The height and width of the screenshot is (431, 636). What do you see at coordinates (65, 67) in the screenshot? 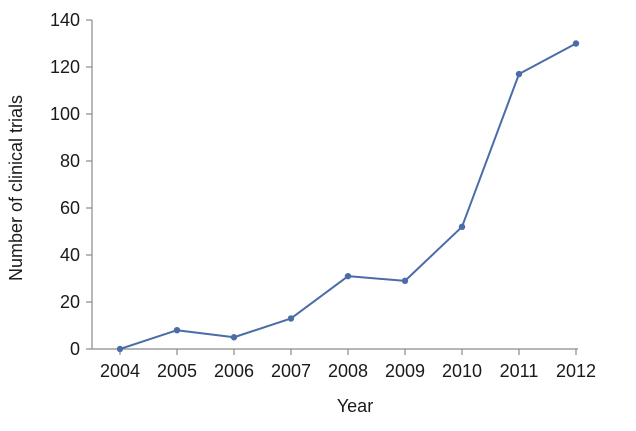
I see `y-tick-label: 120` at bounding box center [65, 67].